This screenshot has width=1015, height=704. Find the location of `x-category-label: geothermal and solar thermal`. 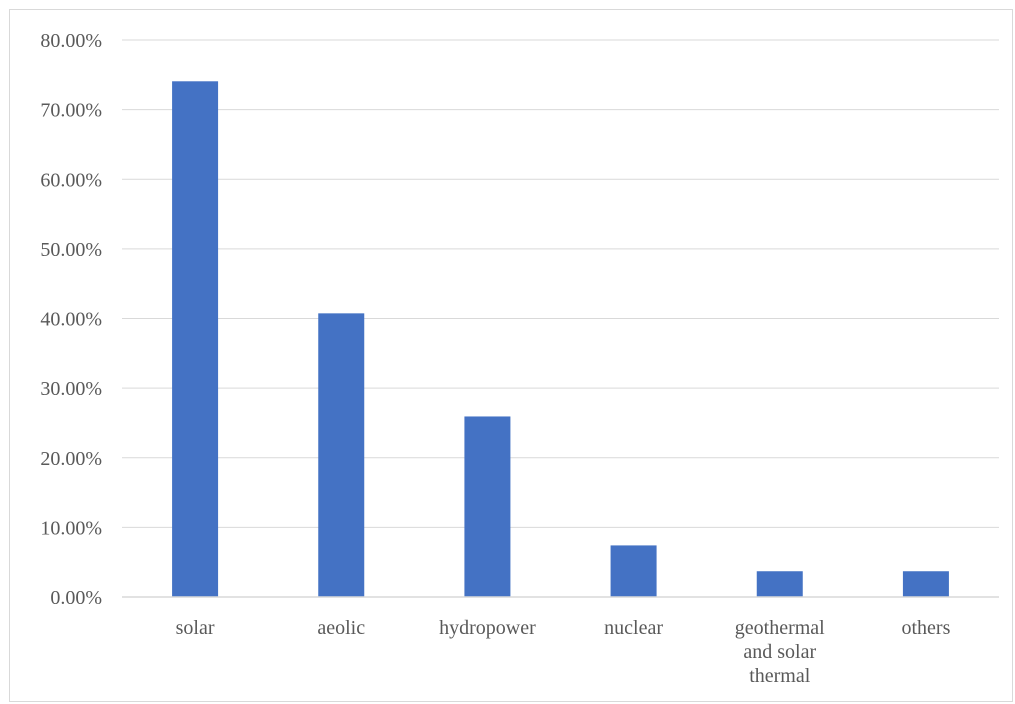

x-category-label: geothermal and solar thermal is located at coordinates (780, 652).